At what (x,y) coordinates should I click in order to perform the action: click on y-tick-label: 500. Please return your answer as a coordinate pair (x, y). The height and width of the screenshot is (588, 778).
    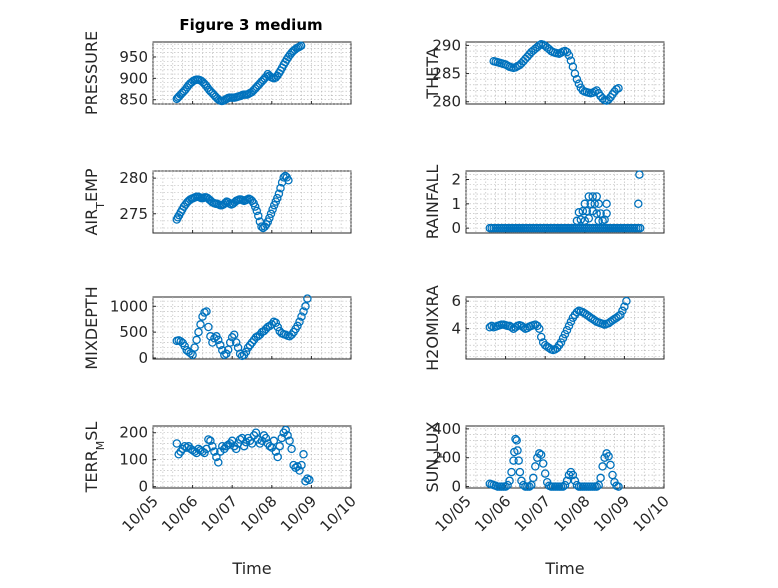
    Looking at the image, I should click on (133, 332).